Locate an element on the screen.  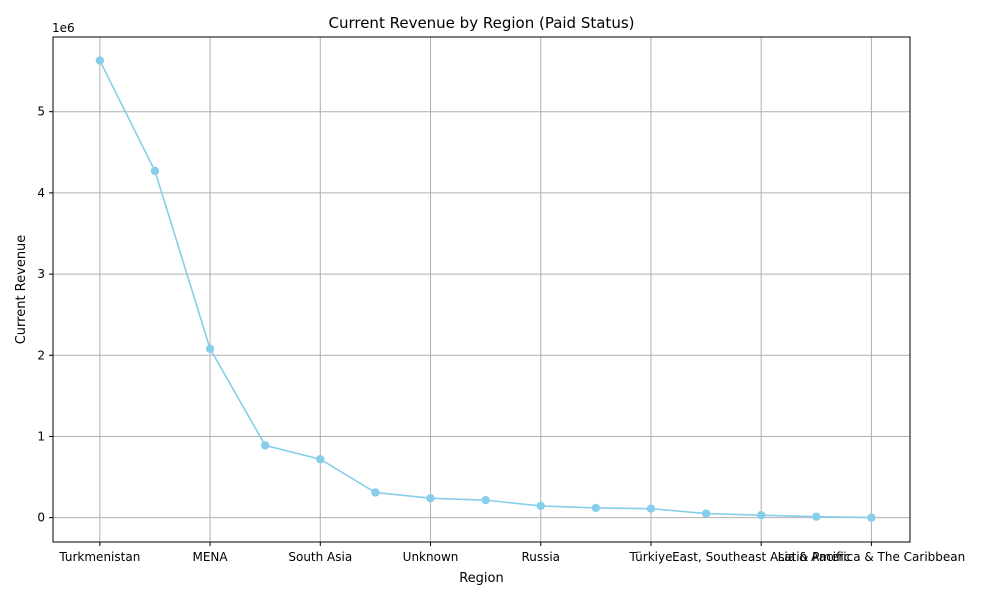
x-tick-label: East, Southeast Asia & Pacific is located at coordinates (761, 557).